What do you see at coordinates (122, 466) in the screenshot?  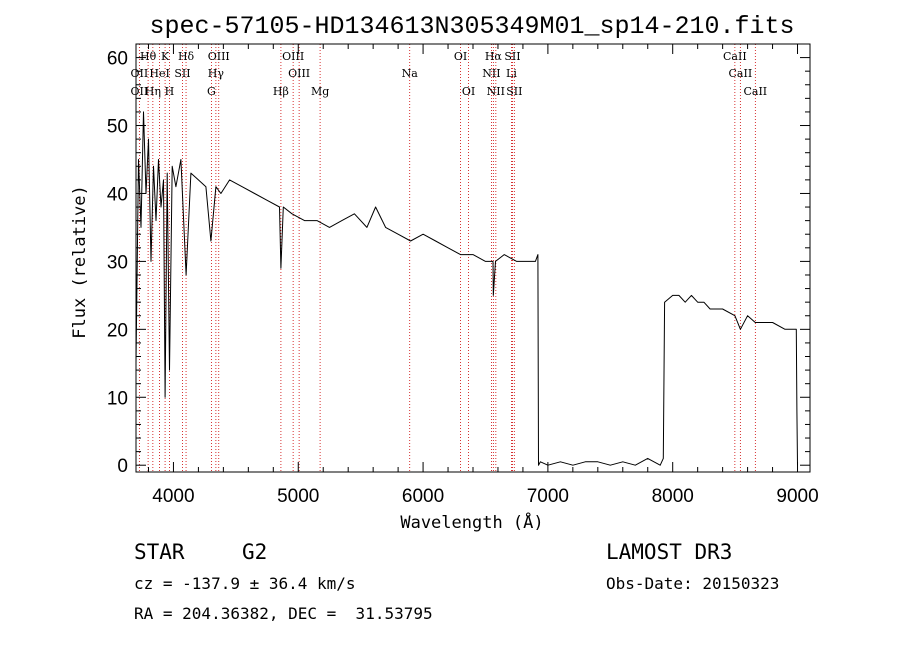 I see `y-tick-label: 0` at bounding box center [122, 466].